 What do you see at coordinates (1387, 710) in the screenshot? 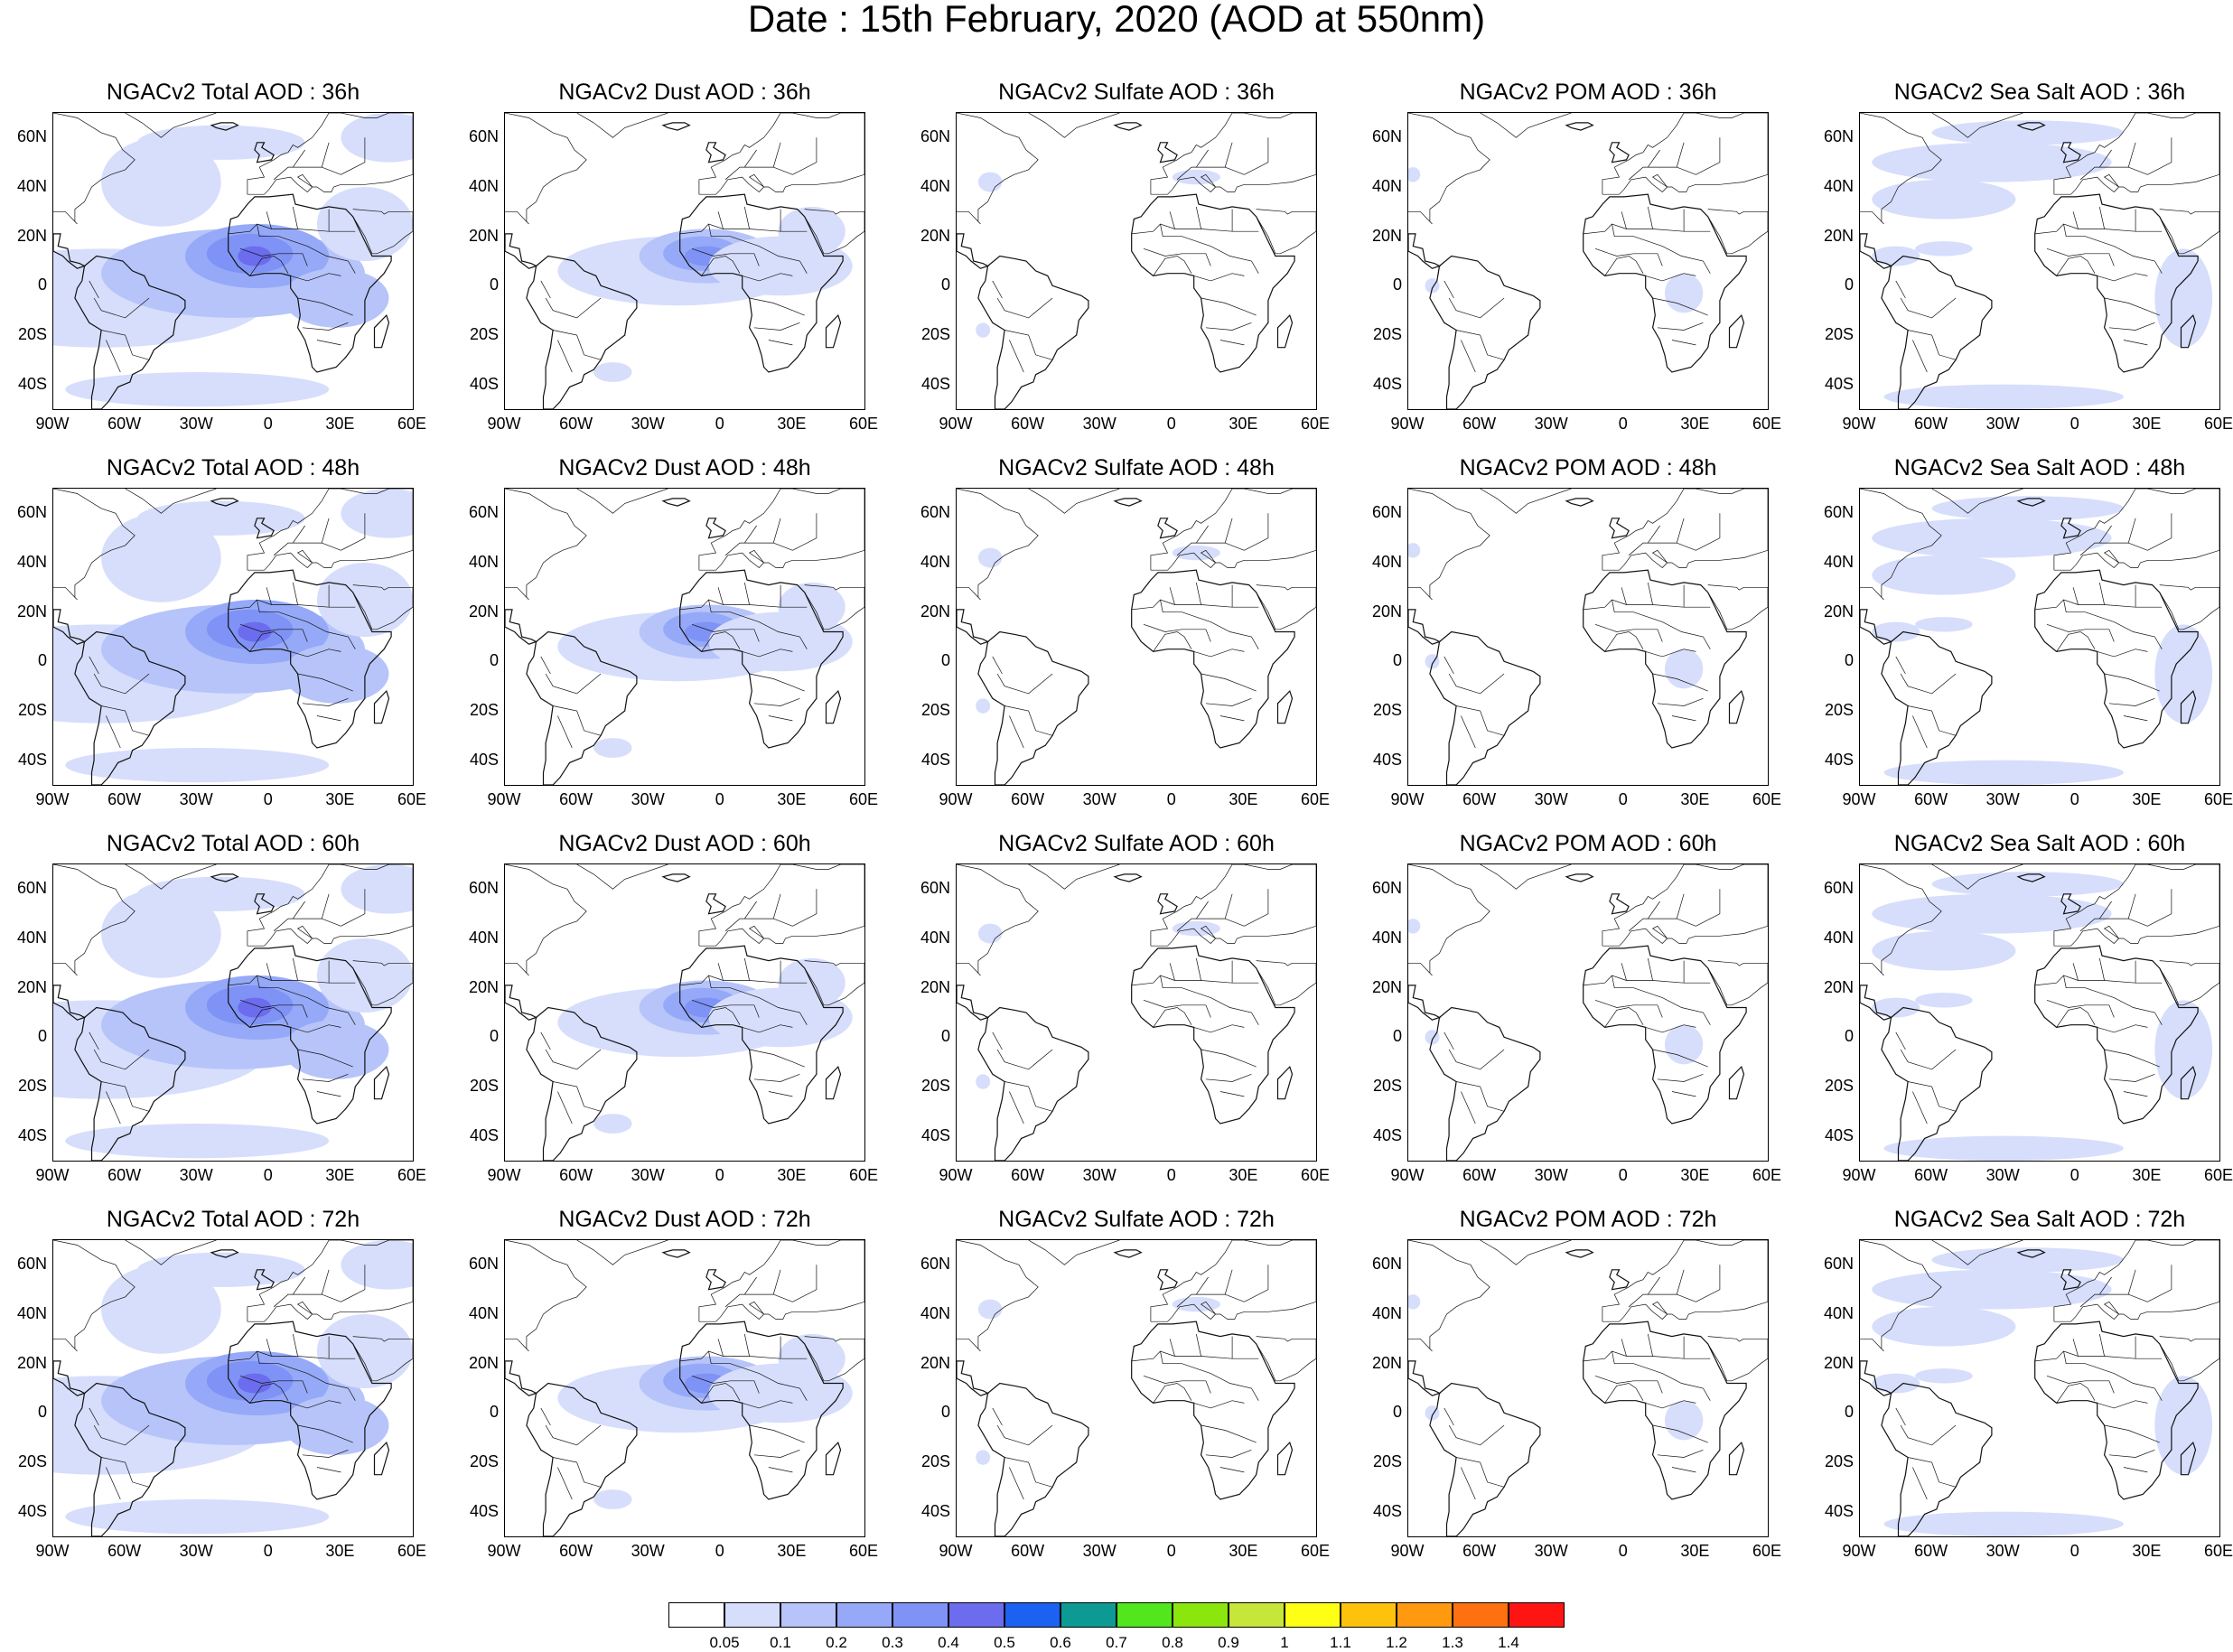
I see `lat-tick-label: 20S` at bounding box center [1387, 710].